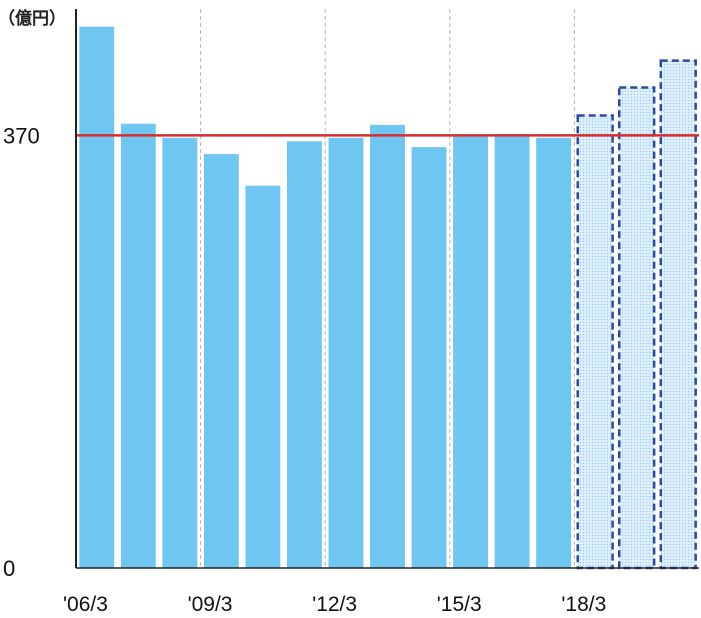 The image size is (701, 618). Describe the element at coordinates (9, 568) in the screenshot. I see `y-tick-label: 0` at that location.